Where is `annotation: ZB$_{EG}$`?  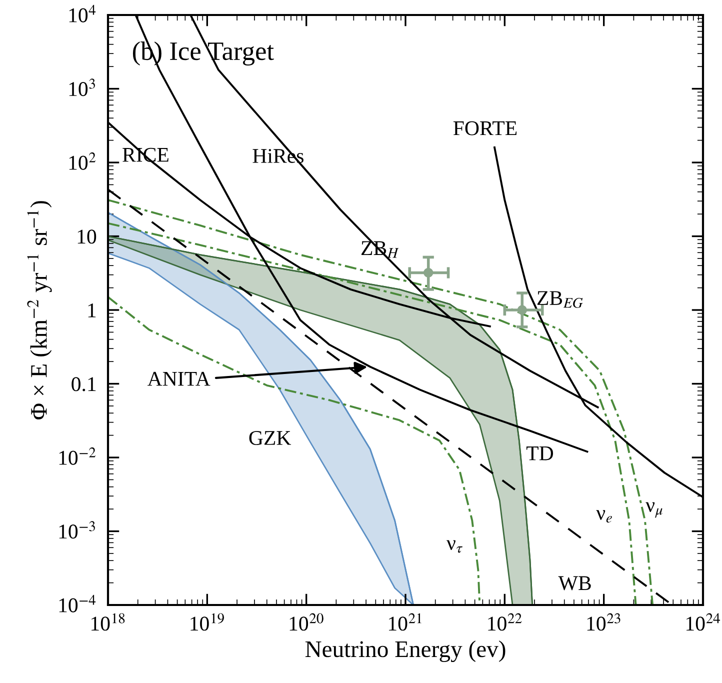 annotation: ZB$_{EG}$ is located at coordinates (560, 299).